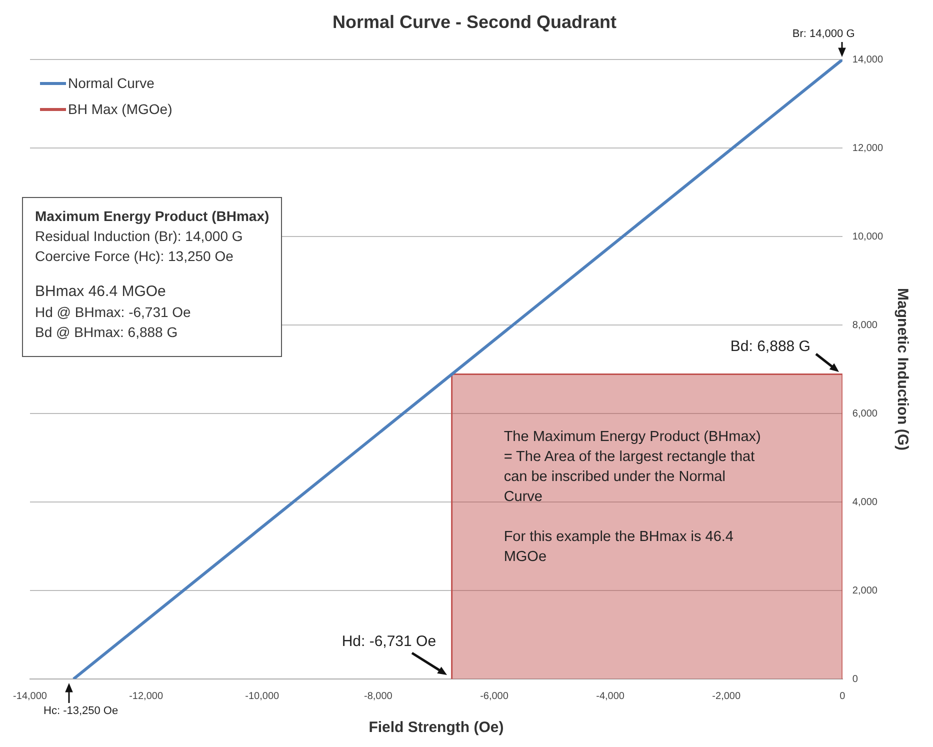  What do you see at coordinates (843, 696) in the screenshot?
I see `x-tick-label: 0` at bounding box center [843, 696].